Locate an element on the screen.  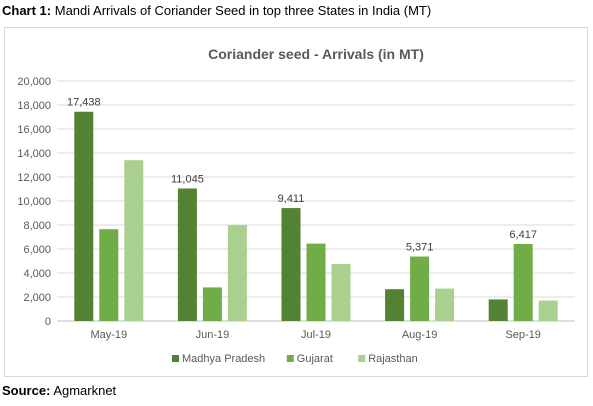
source-text: Agmarknet is located at coordinates (85, 390).